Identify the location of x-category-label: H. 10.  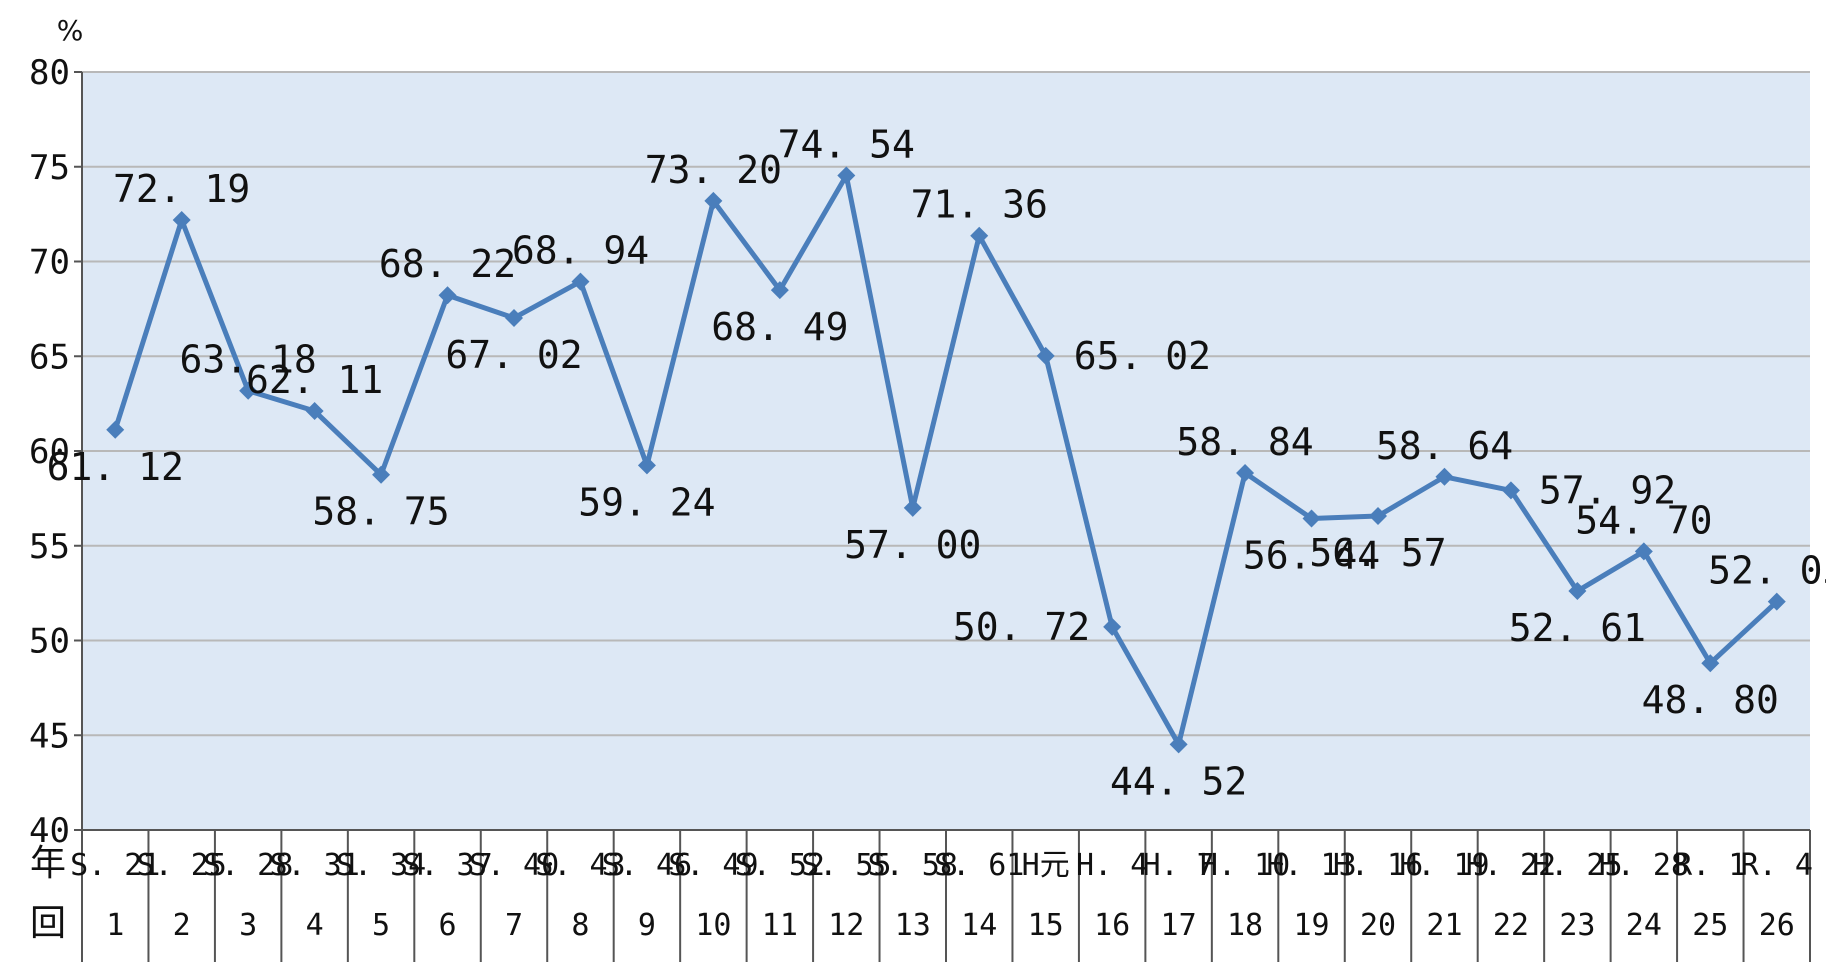
(1245, 865).